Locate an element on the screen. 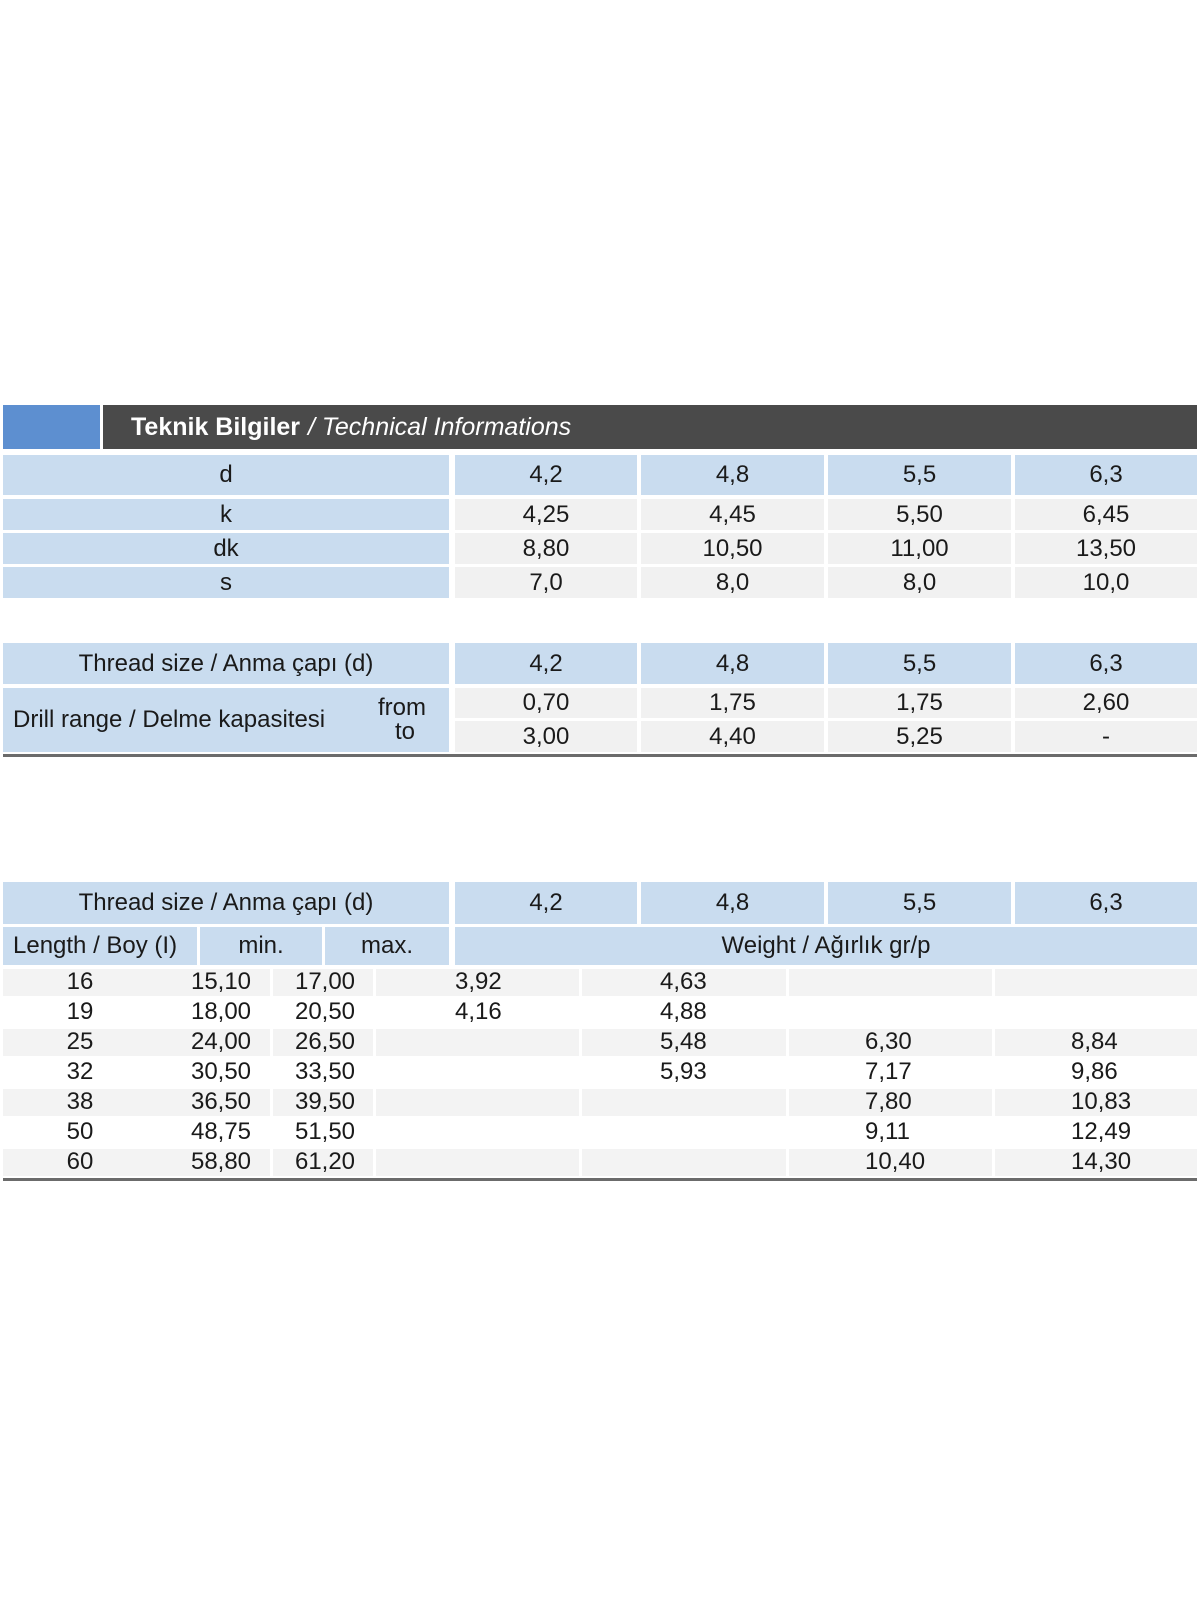  dim-col-header: 4,8 is located at coordinates (732, 475).